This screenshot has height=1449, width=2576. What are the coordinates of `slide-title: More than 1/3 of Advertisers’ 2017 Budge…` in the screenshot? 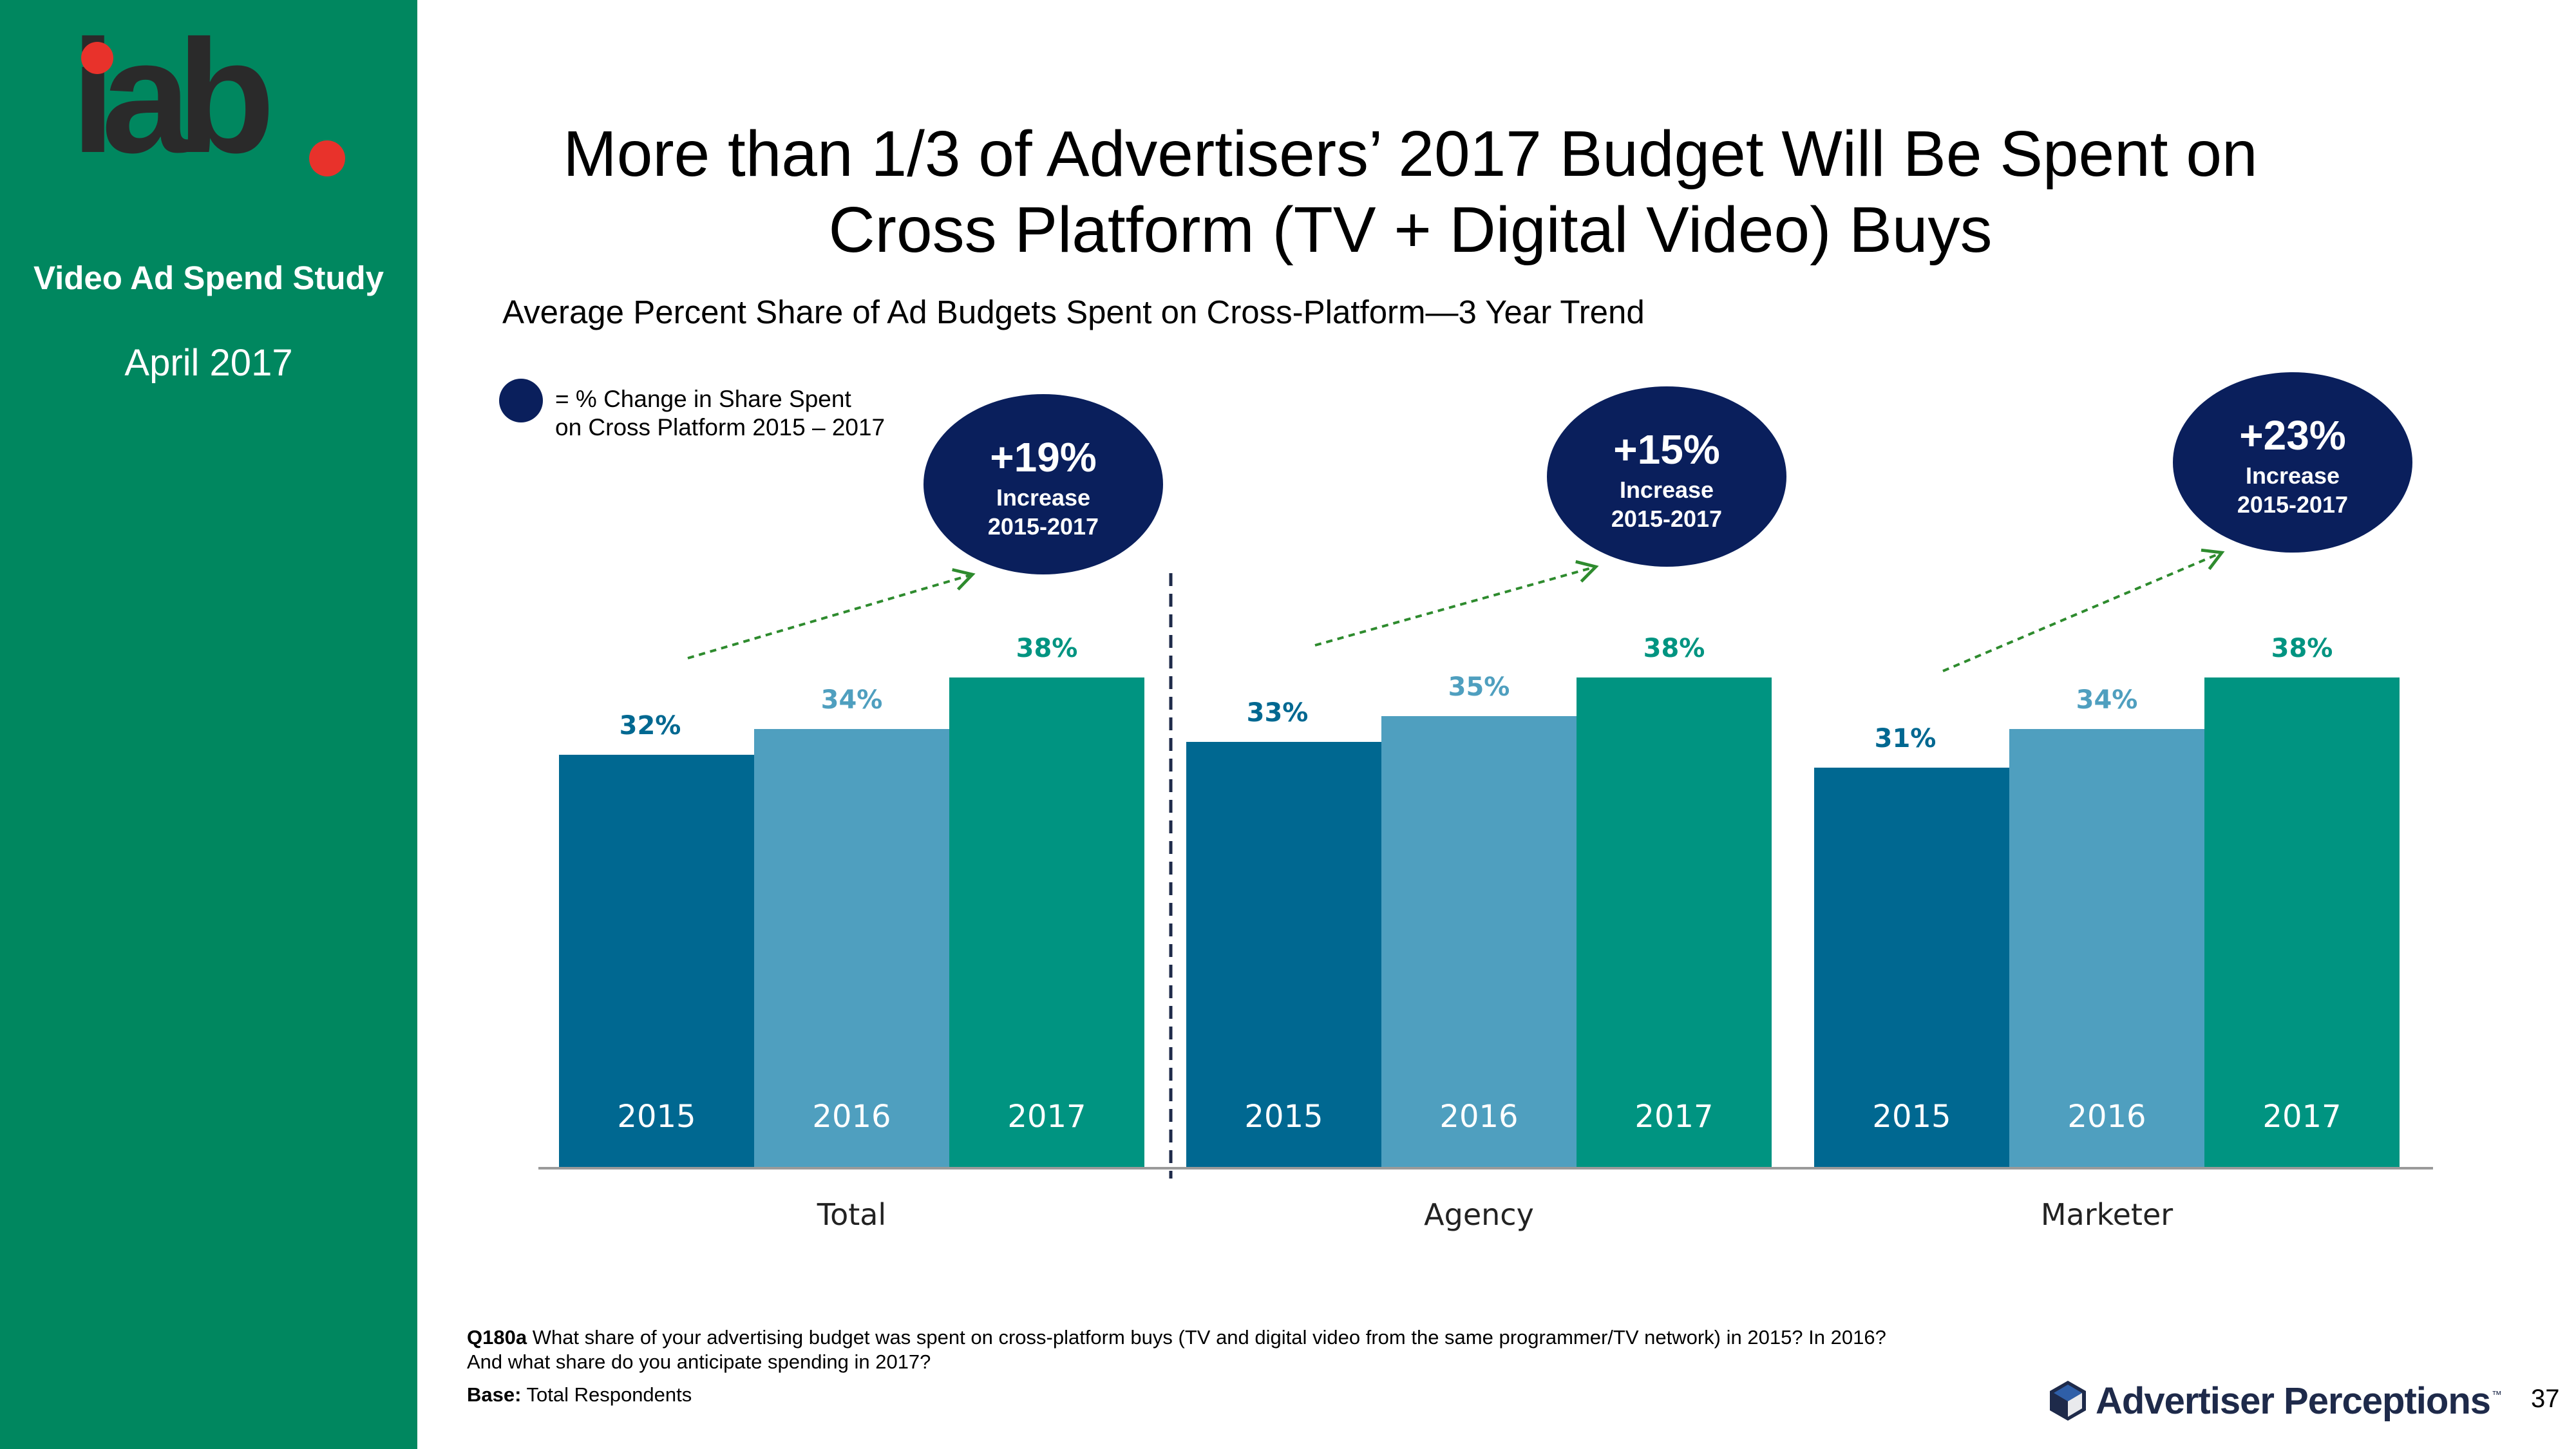 It's located at (1411, 192).